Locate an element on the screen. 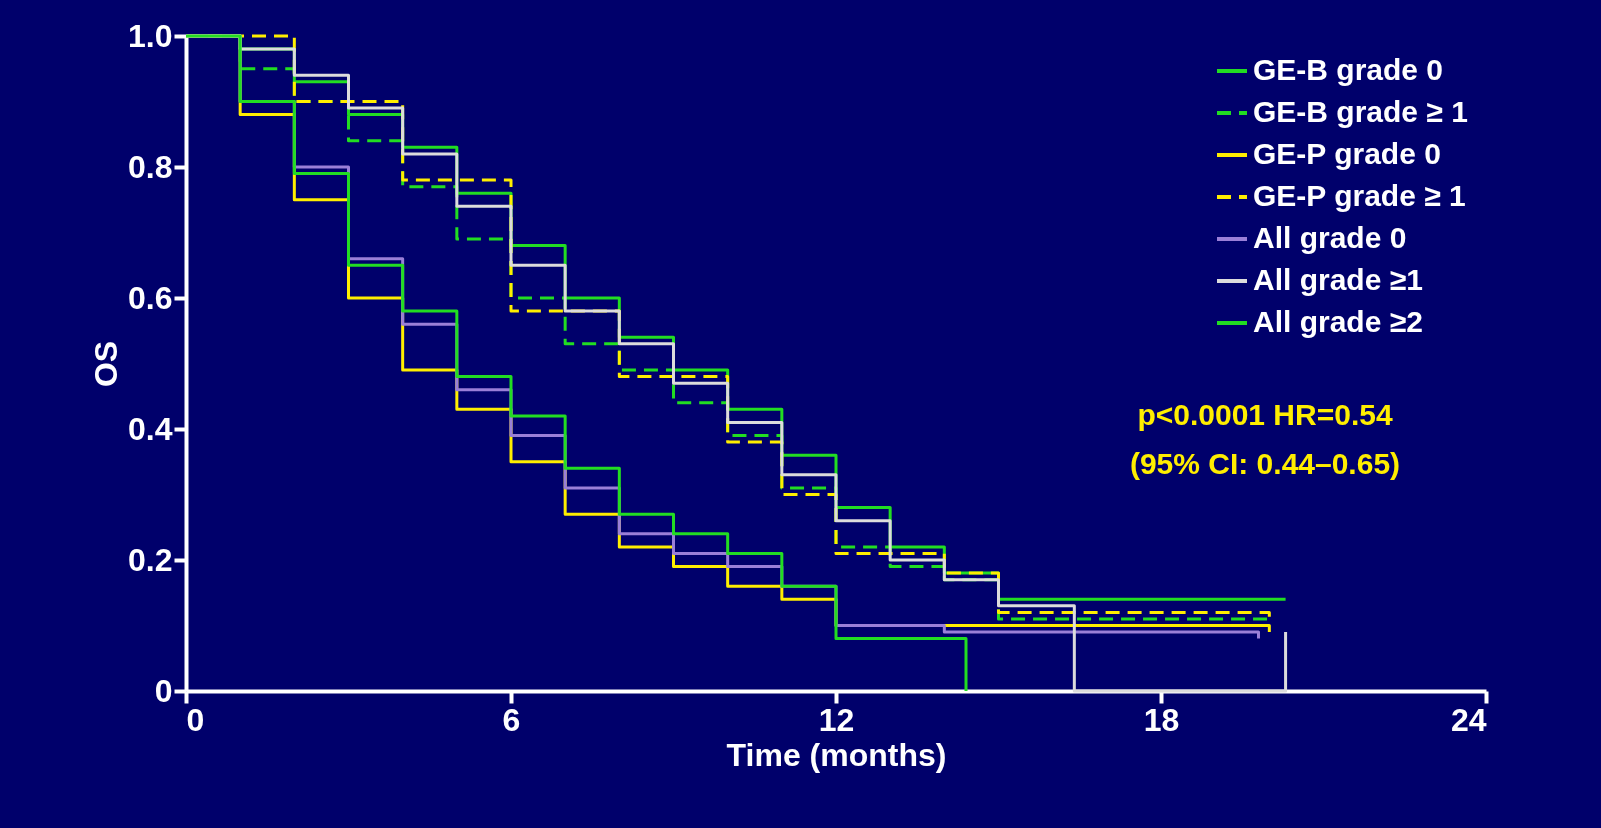  x-axis-title: Time (months) is located at coordinates (836, 754).